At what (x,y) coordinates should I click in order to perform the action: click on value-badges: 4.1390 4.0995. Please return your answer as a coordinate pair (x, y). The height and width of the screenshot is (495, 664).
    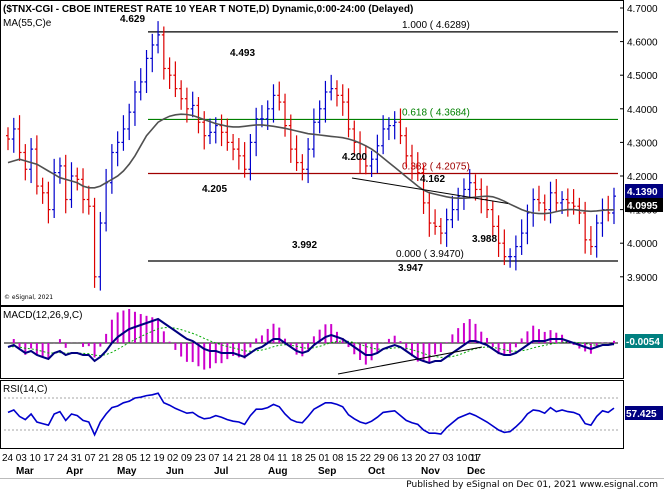
    Looking at the image, I should click on (644, 198).